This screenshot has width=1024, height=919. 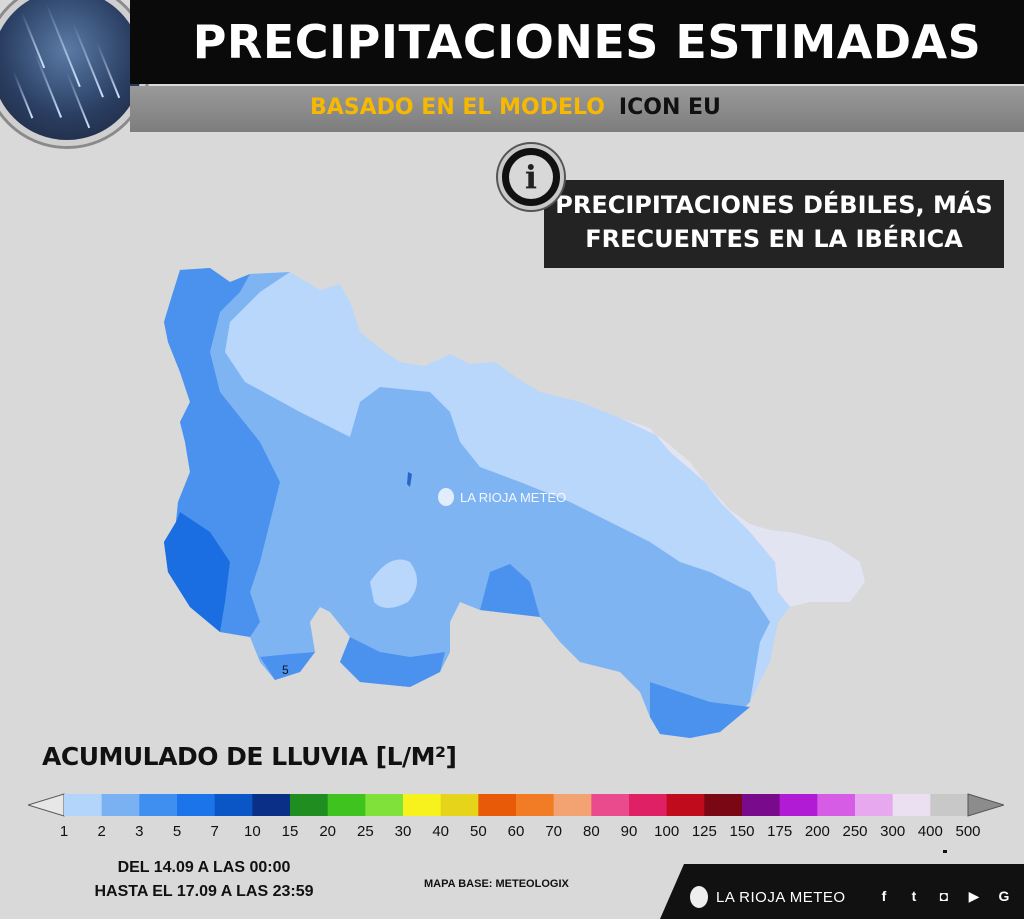 I want to click on scale-tick-label: 400, so click(x=930, y=831).